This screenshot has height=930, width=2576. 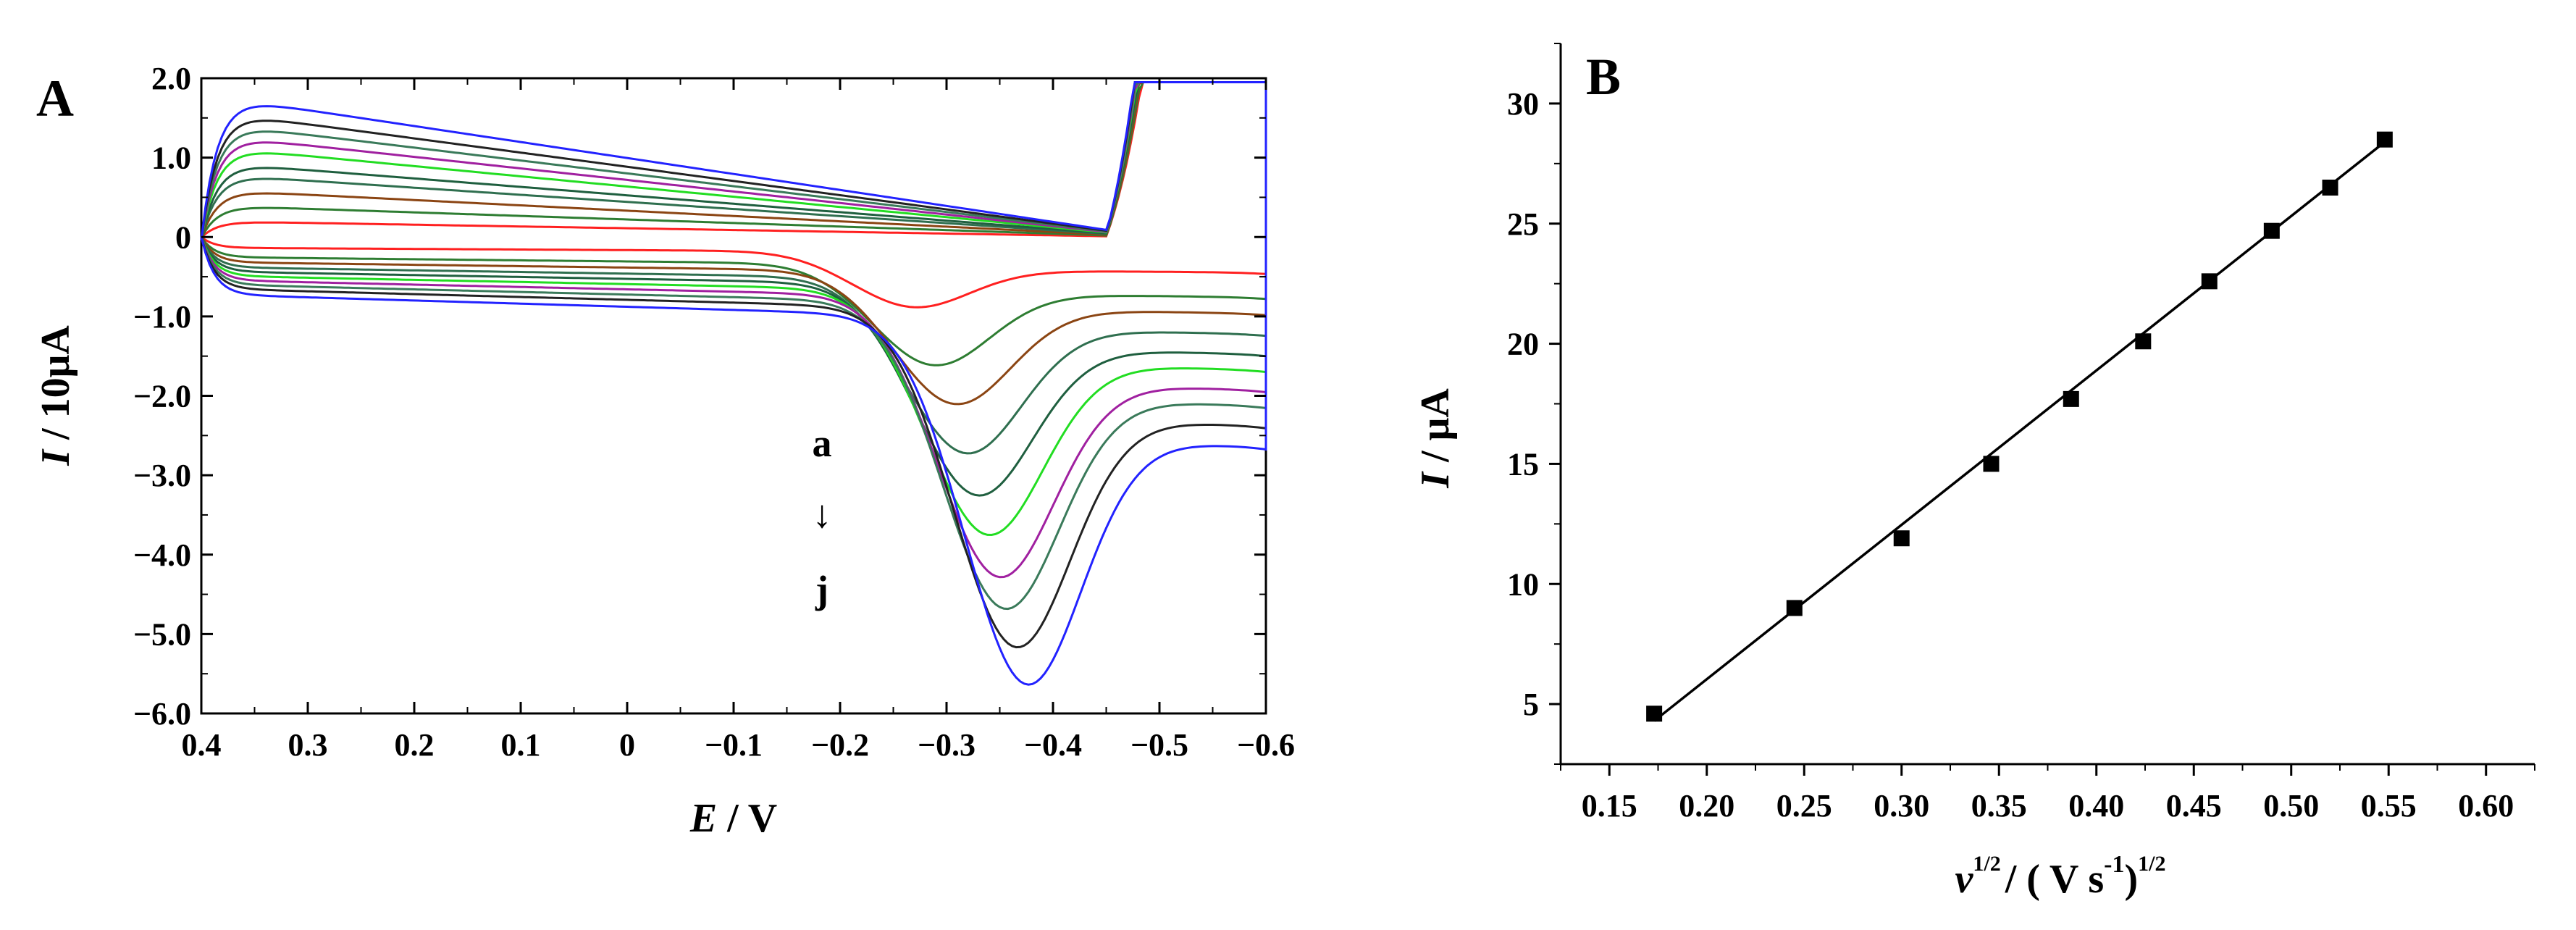 I want to click on panel-a-label: A, so click(x=55, y=99).